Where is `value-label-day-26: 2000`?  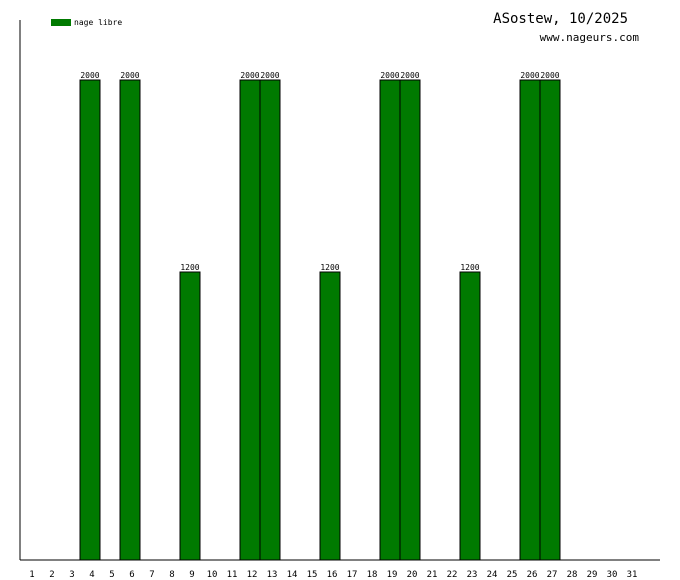
value-label-day-26: 2000 is located at coordinates (549, 75).